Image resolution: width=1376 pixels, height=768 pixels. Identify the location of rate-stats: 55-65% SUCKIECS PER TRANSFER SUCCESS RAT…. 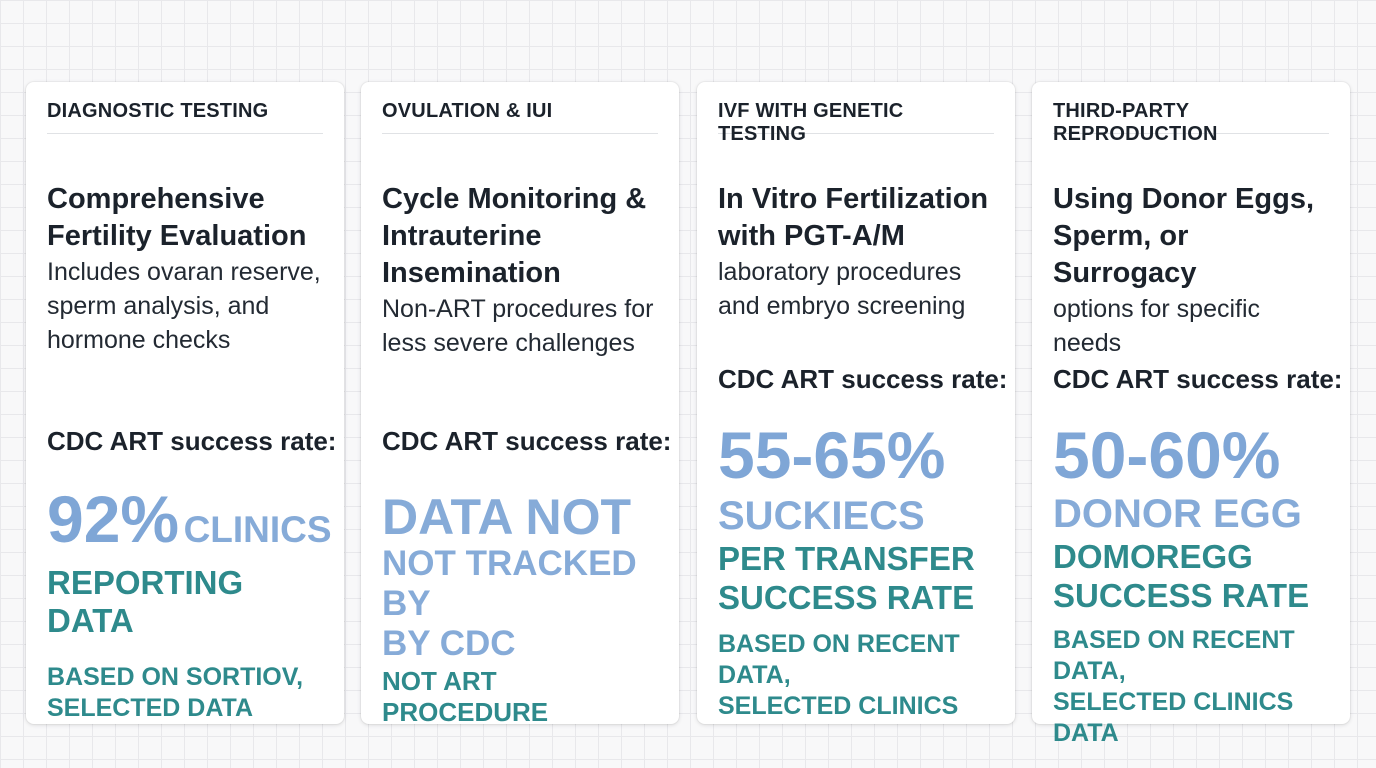
(861, 572).